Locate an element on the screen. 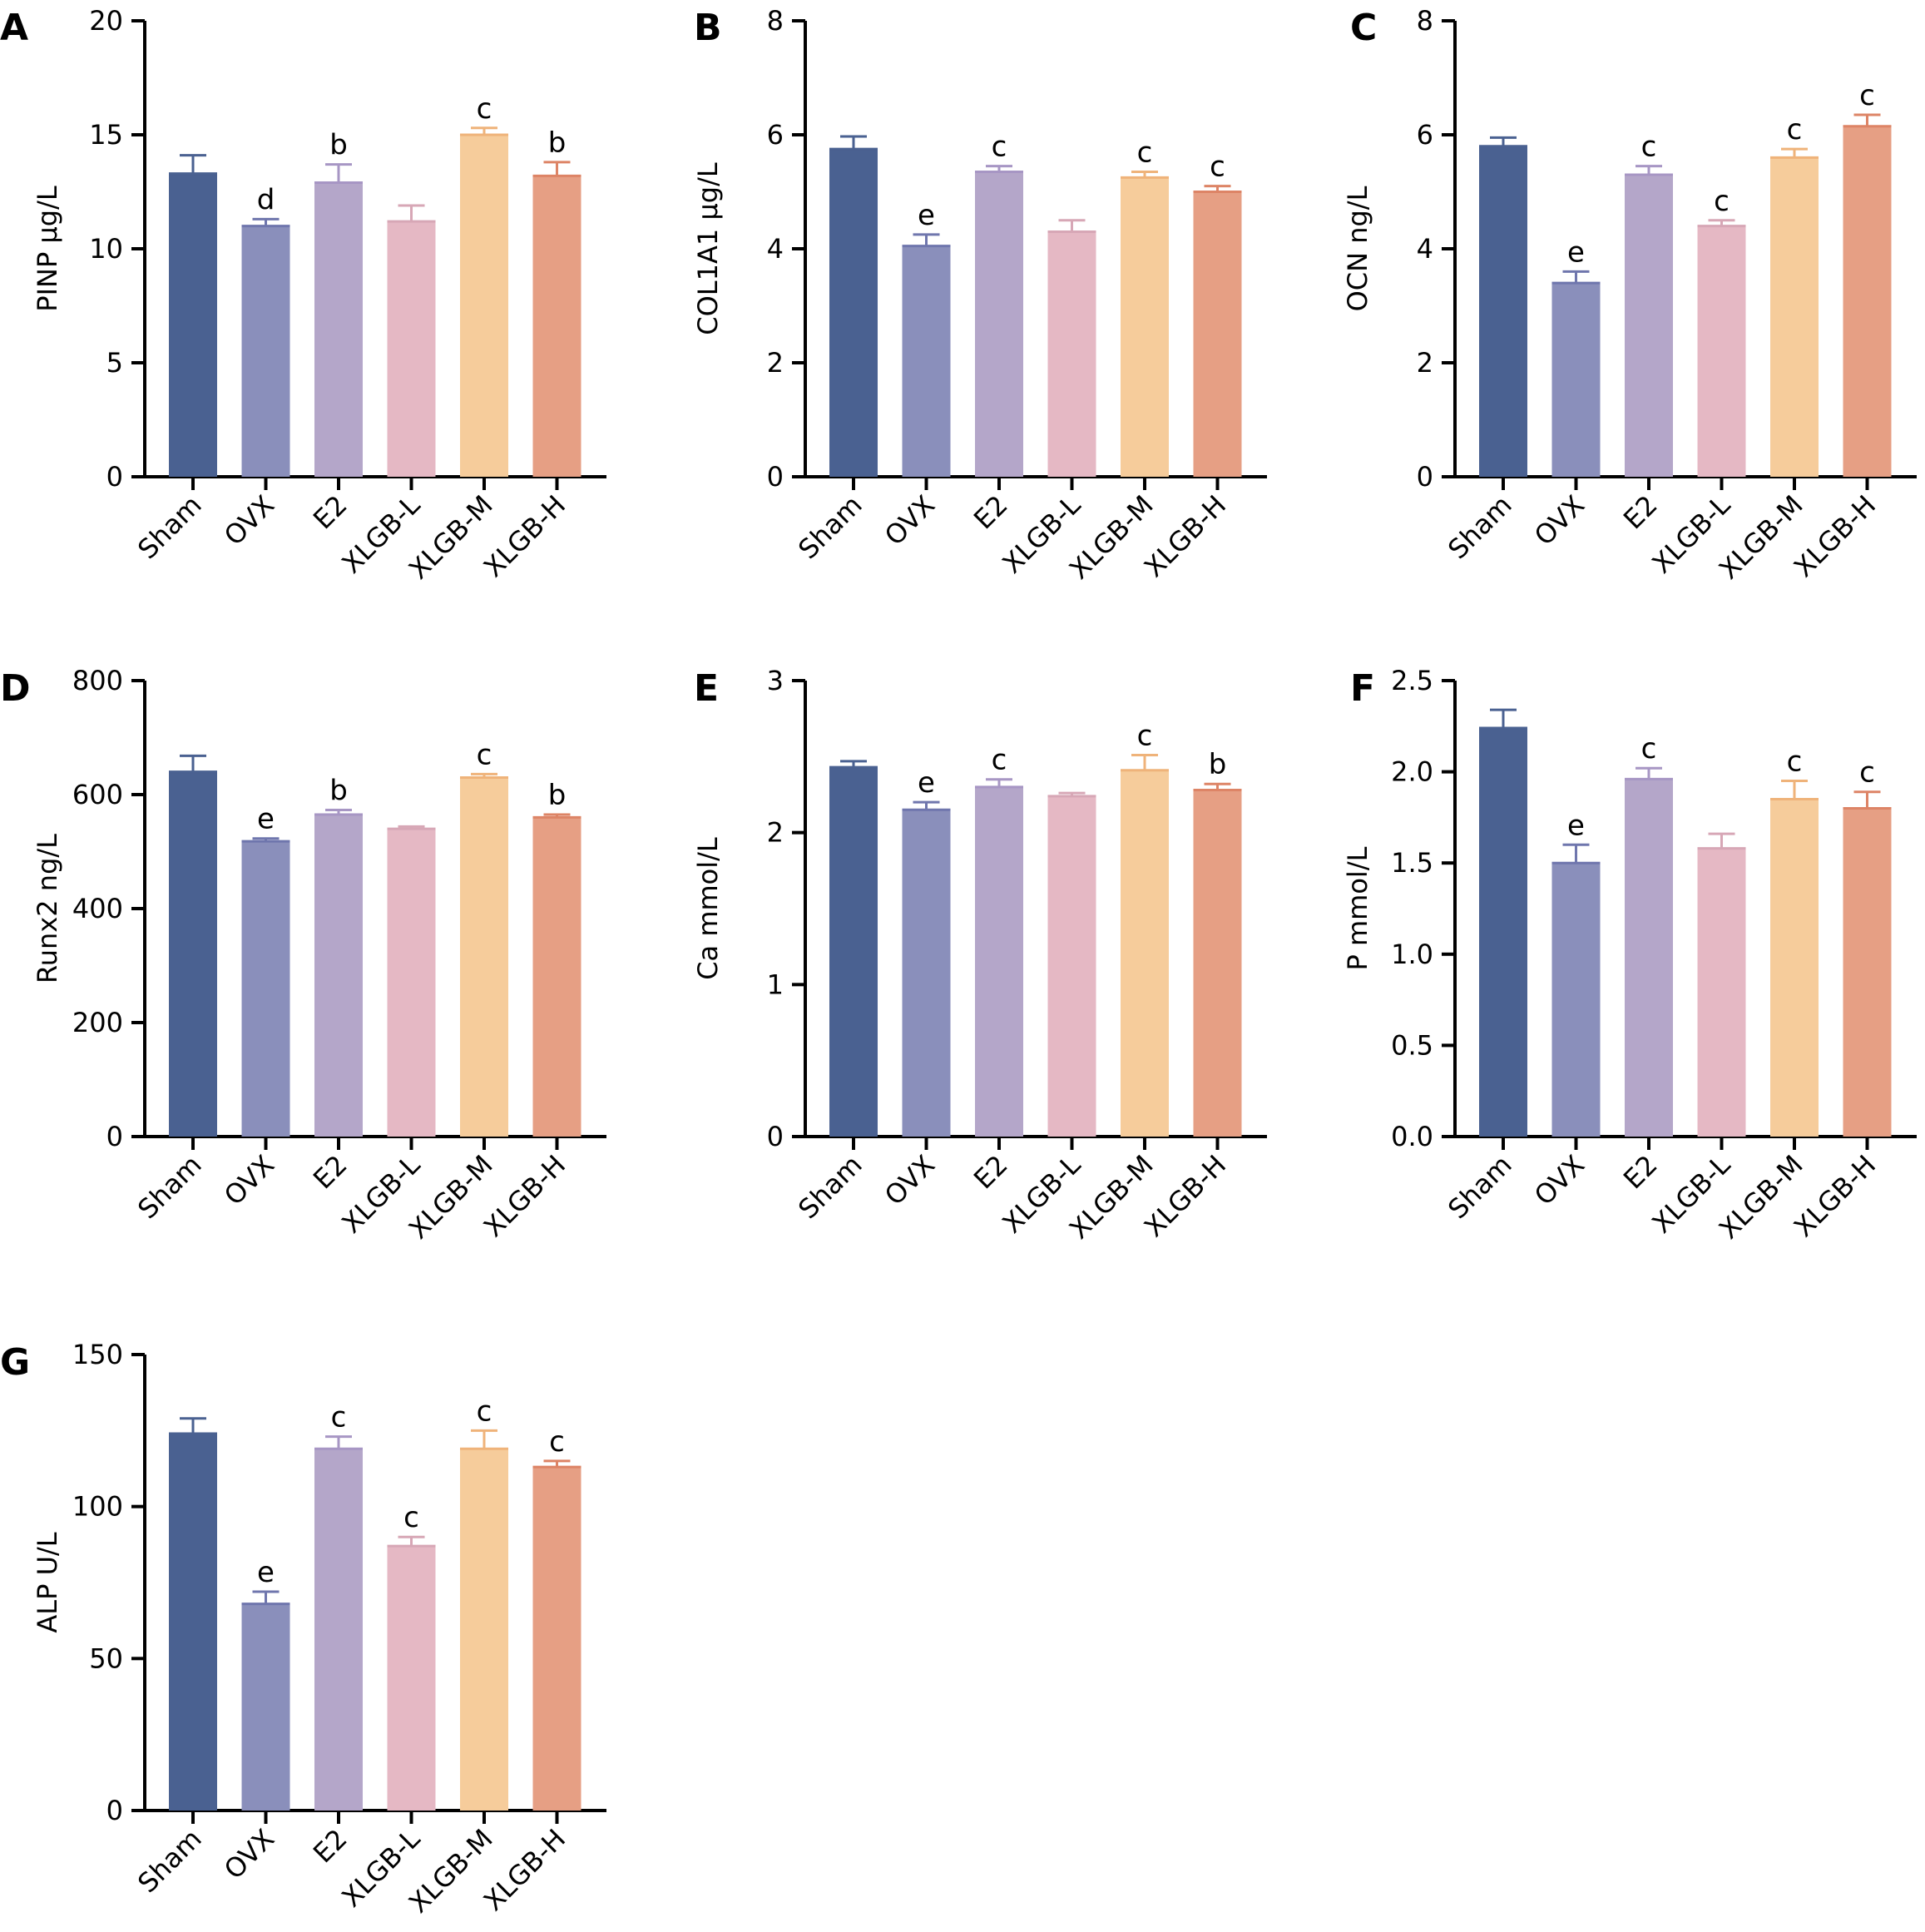 This screenshot has width=1925, height=1932. y-axis-title: PINP μg/L is located at coordinates (47, 249).